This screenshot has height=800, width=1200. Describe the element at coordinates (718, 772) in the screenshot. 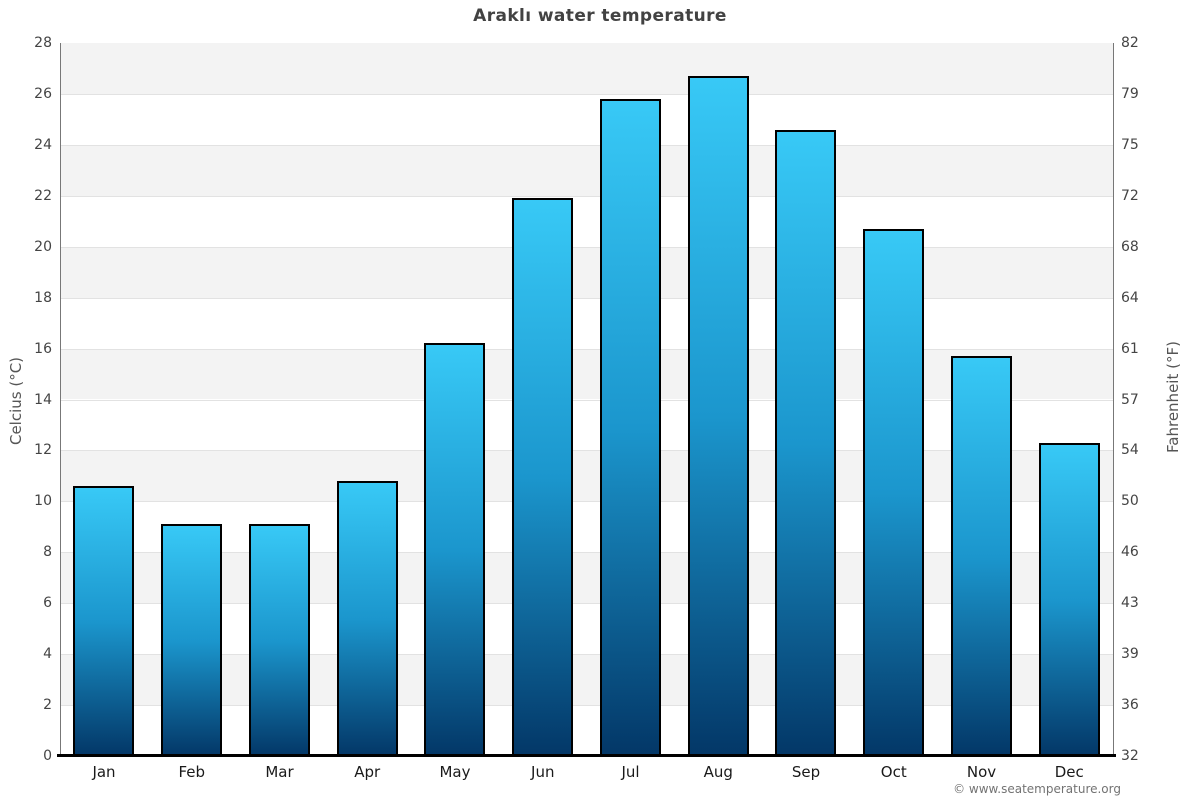

I see `month-label-Aug: Aug` at that location.